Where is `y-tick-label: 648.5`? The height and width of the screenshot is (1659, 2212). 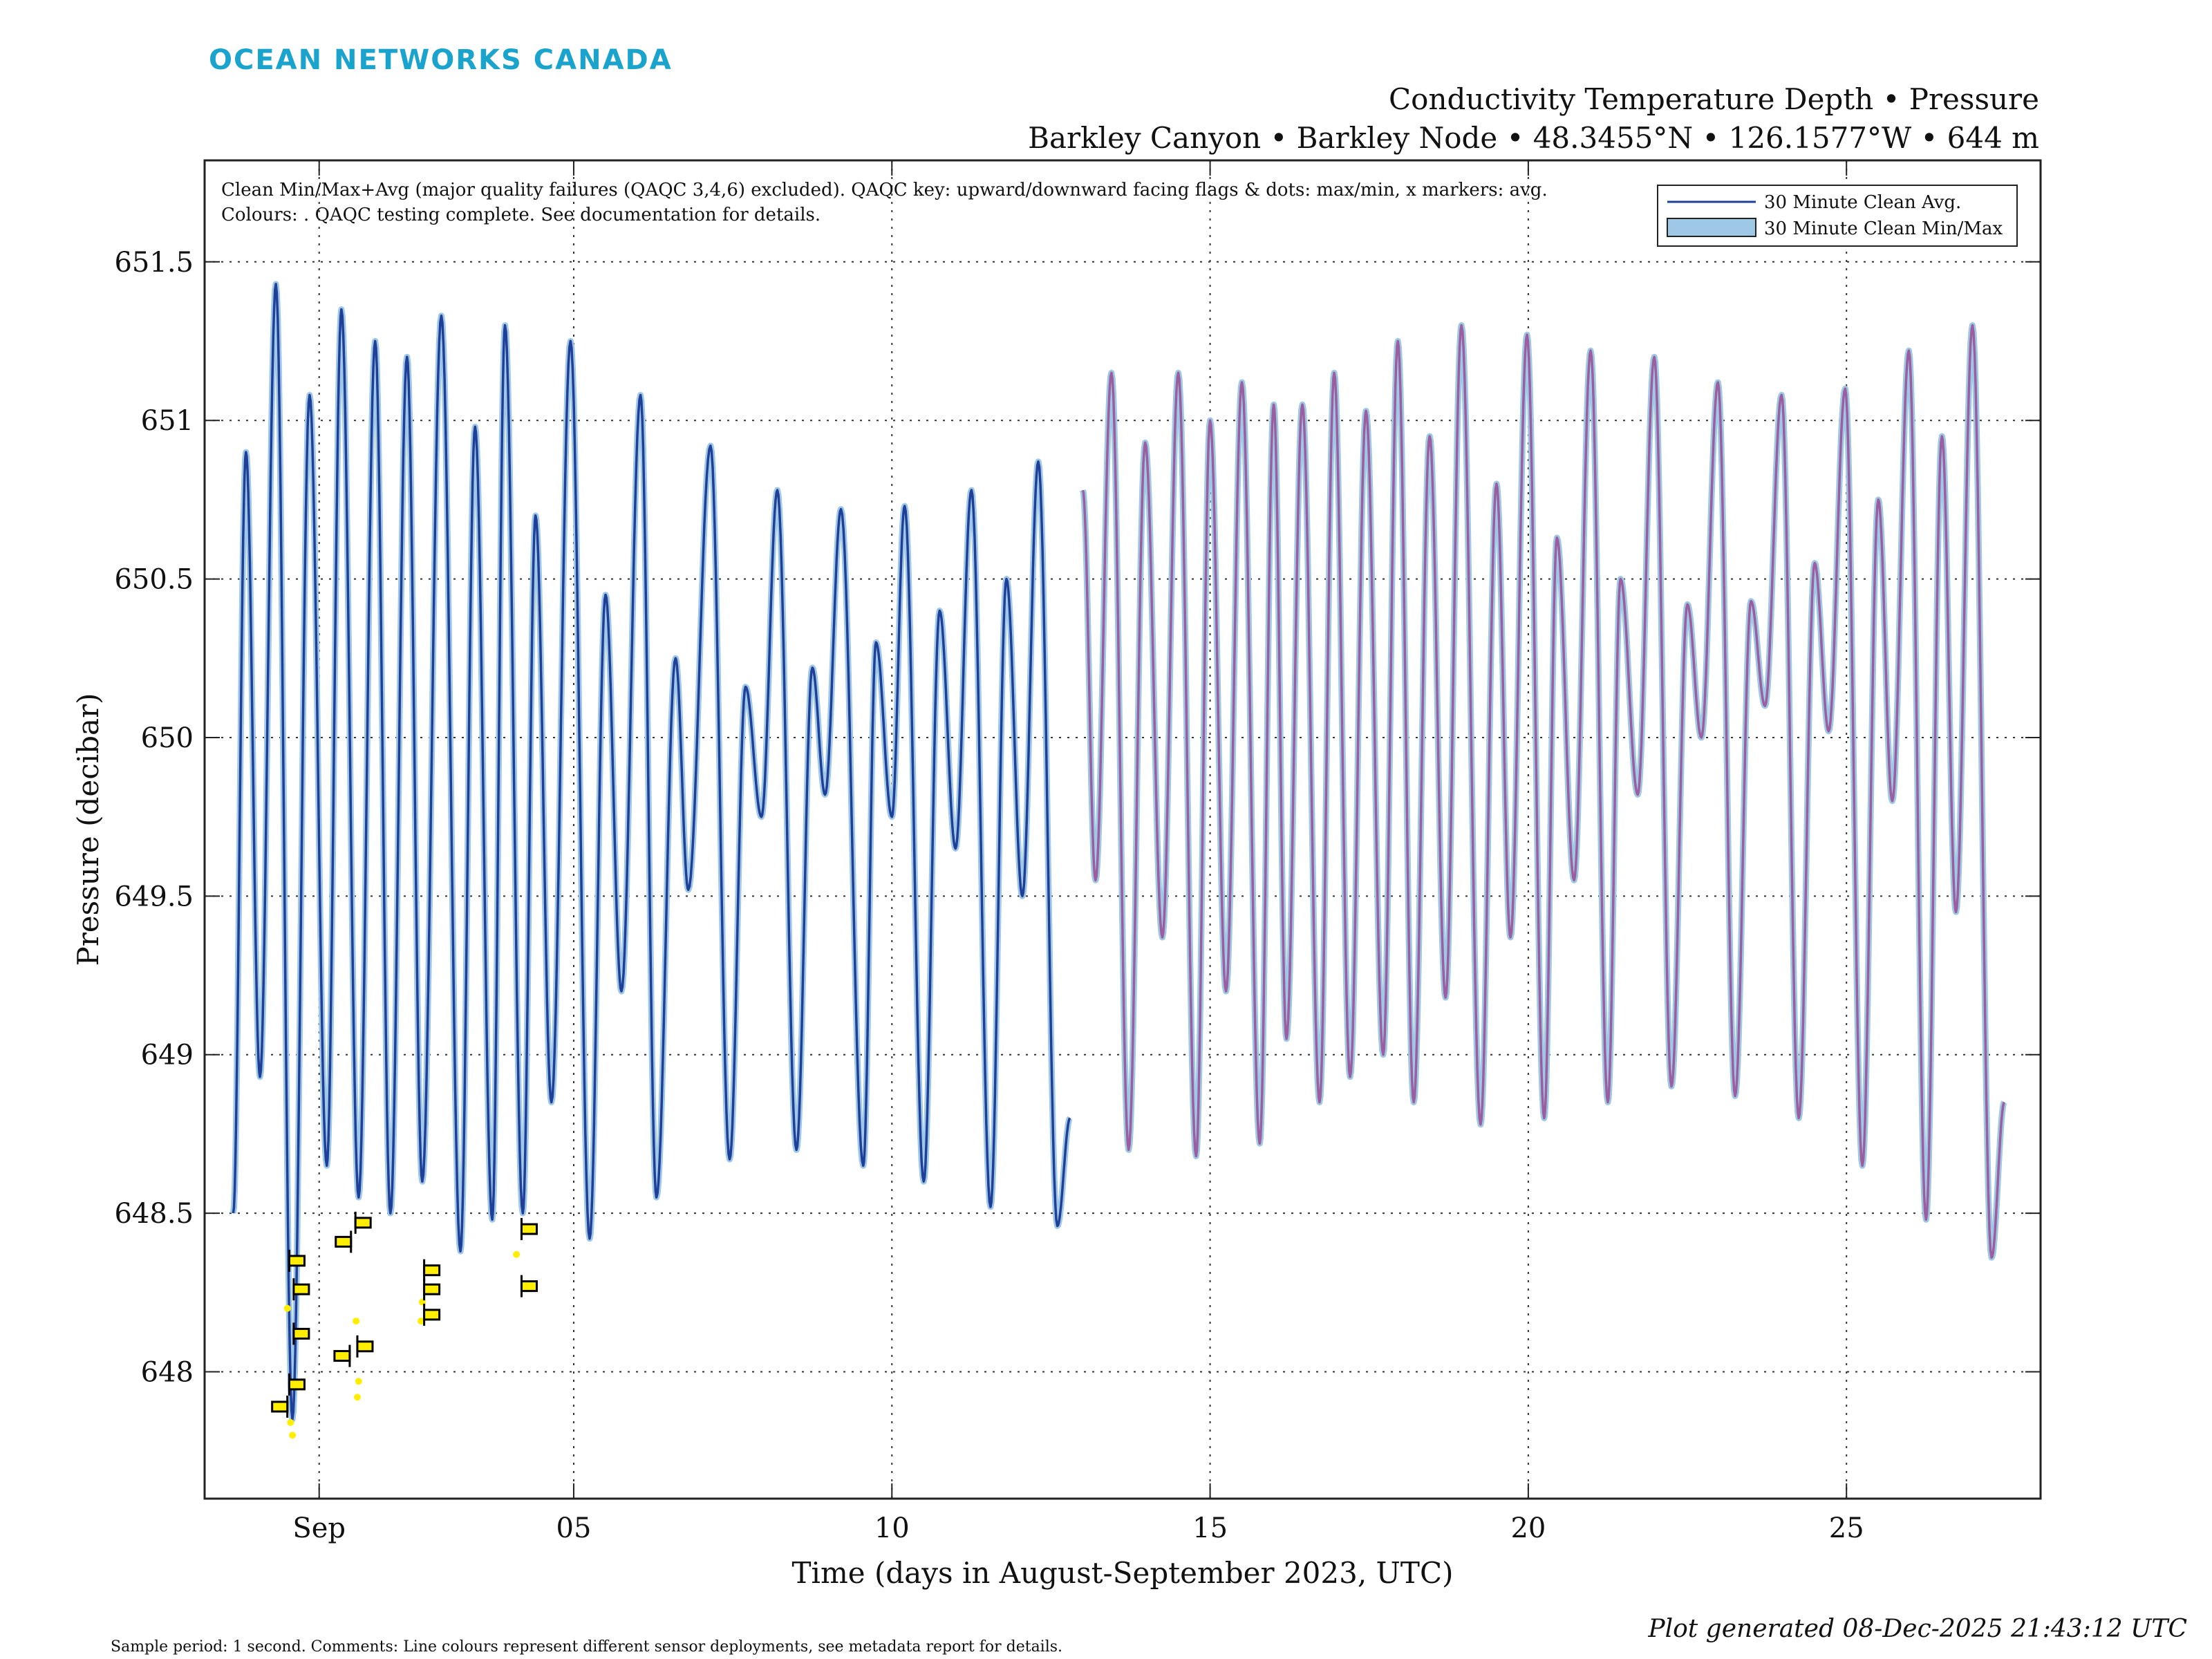 y-tick-label: 648.5 is located at coordinates (154, 1214).